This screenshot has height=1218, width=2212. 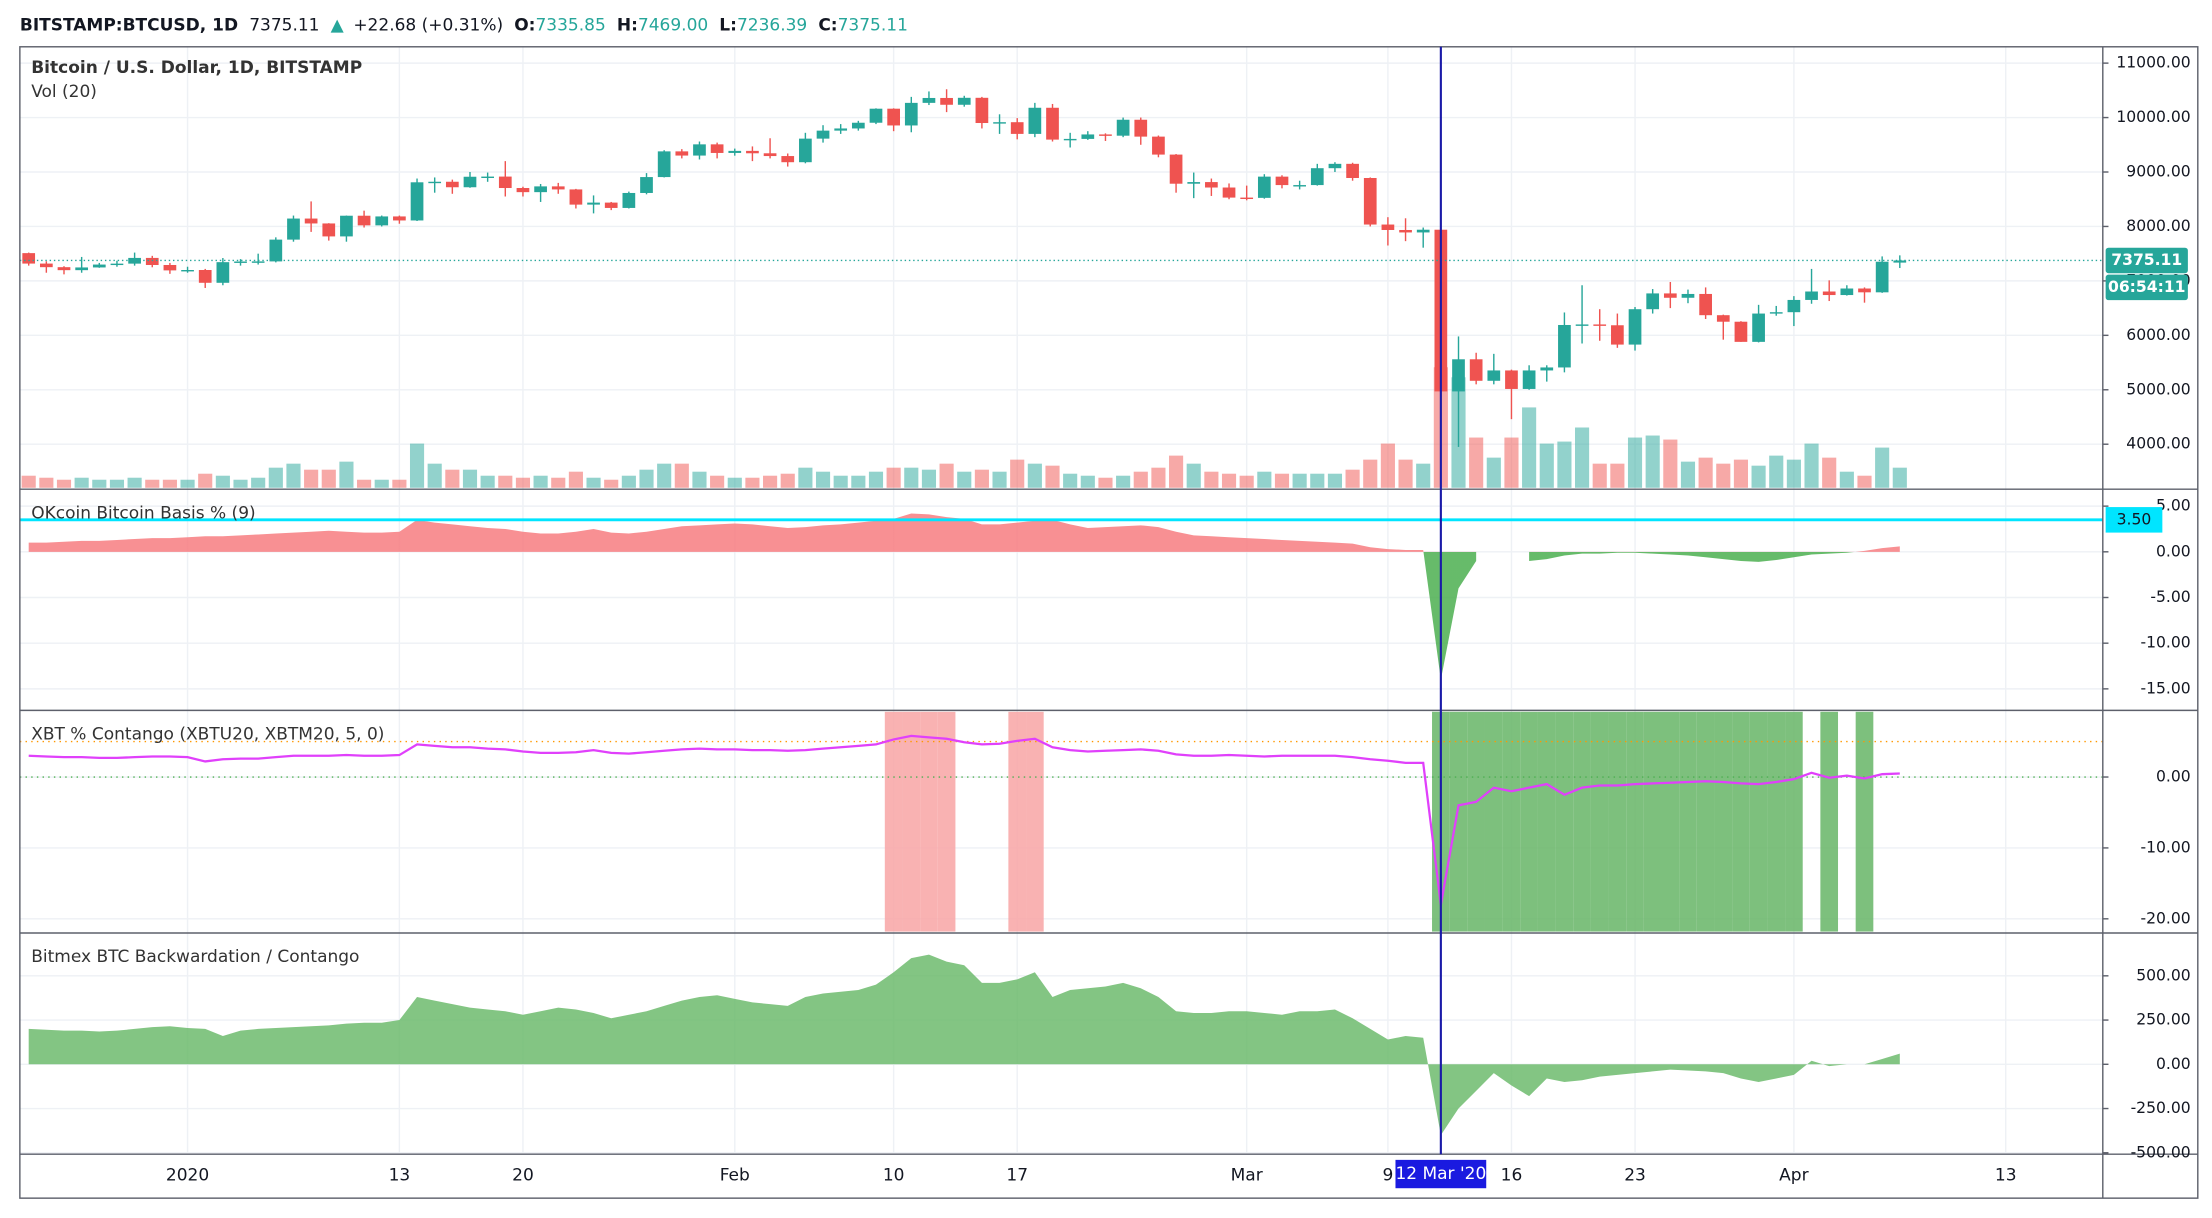 What do you see at coordinates (2158, 226) in the screenshot?
I see `y-tick-label: 8000.00` at bounding box center [2158, 226].